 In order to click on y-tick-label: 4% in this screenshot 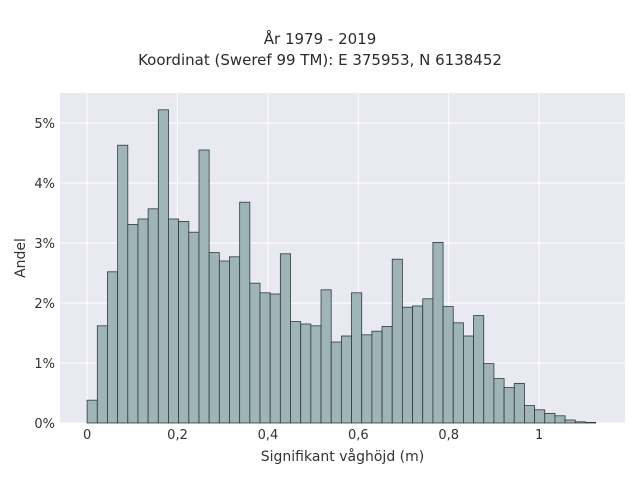, I will do `click(44, 184)`.